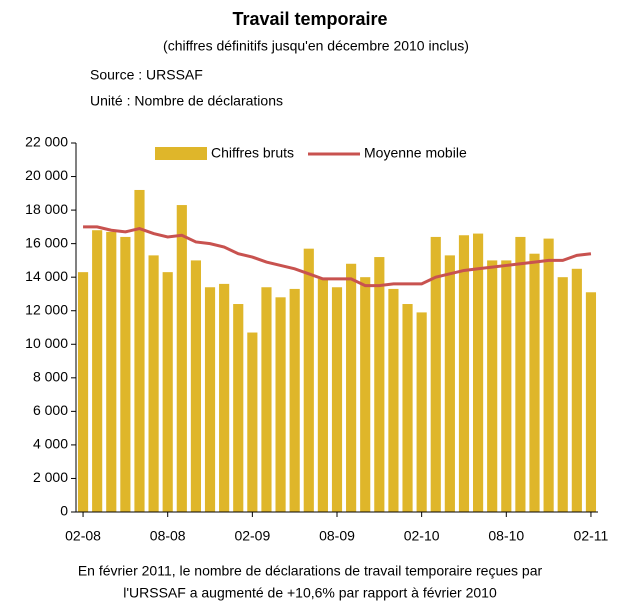  What do you see at coordinates (591, 536) in the screenshot?
I see `x-tick-label: 02-11` at bounding box center [591, 536].